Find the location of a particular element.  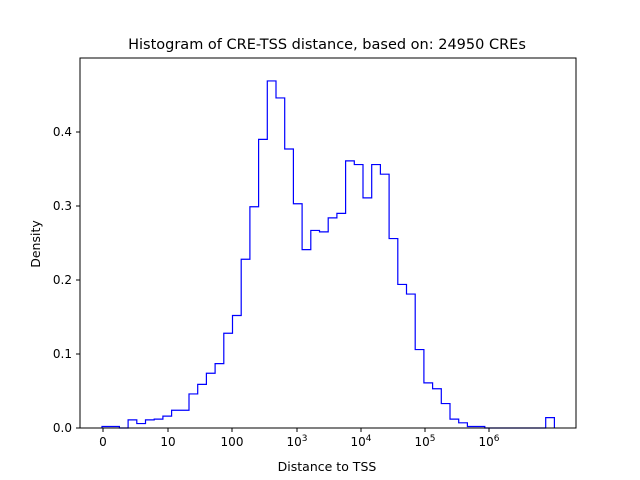

x-tick-label: 10⁴ is located at coordinates (360, 441).